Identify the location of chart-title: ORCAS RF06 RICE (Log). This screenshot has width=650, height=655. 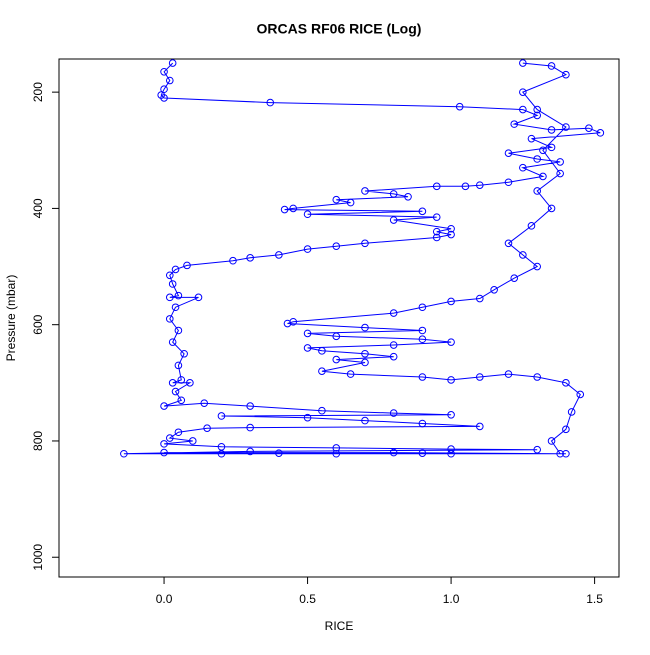
(339, 29).